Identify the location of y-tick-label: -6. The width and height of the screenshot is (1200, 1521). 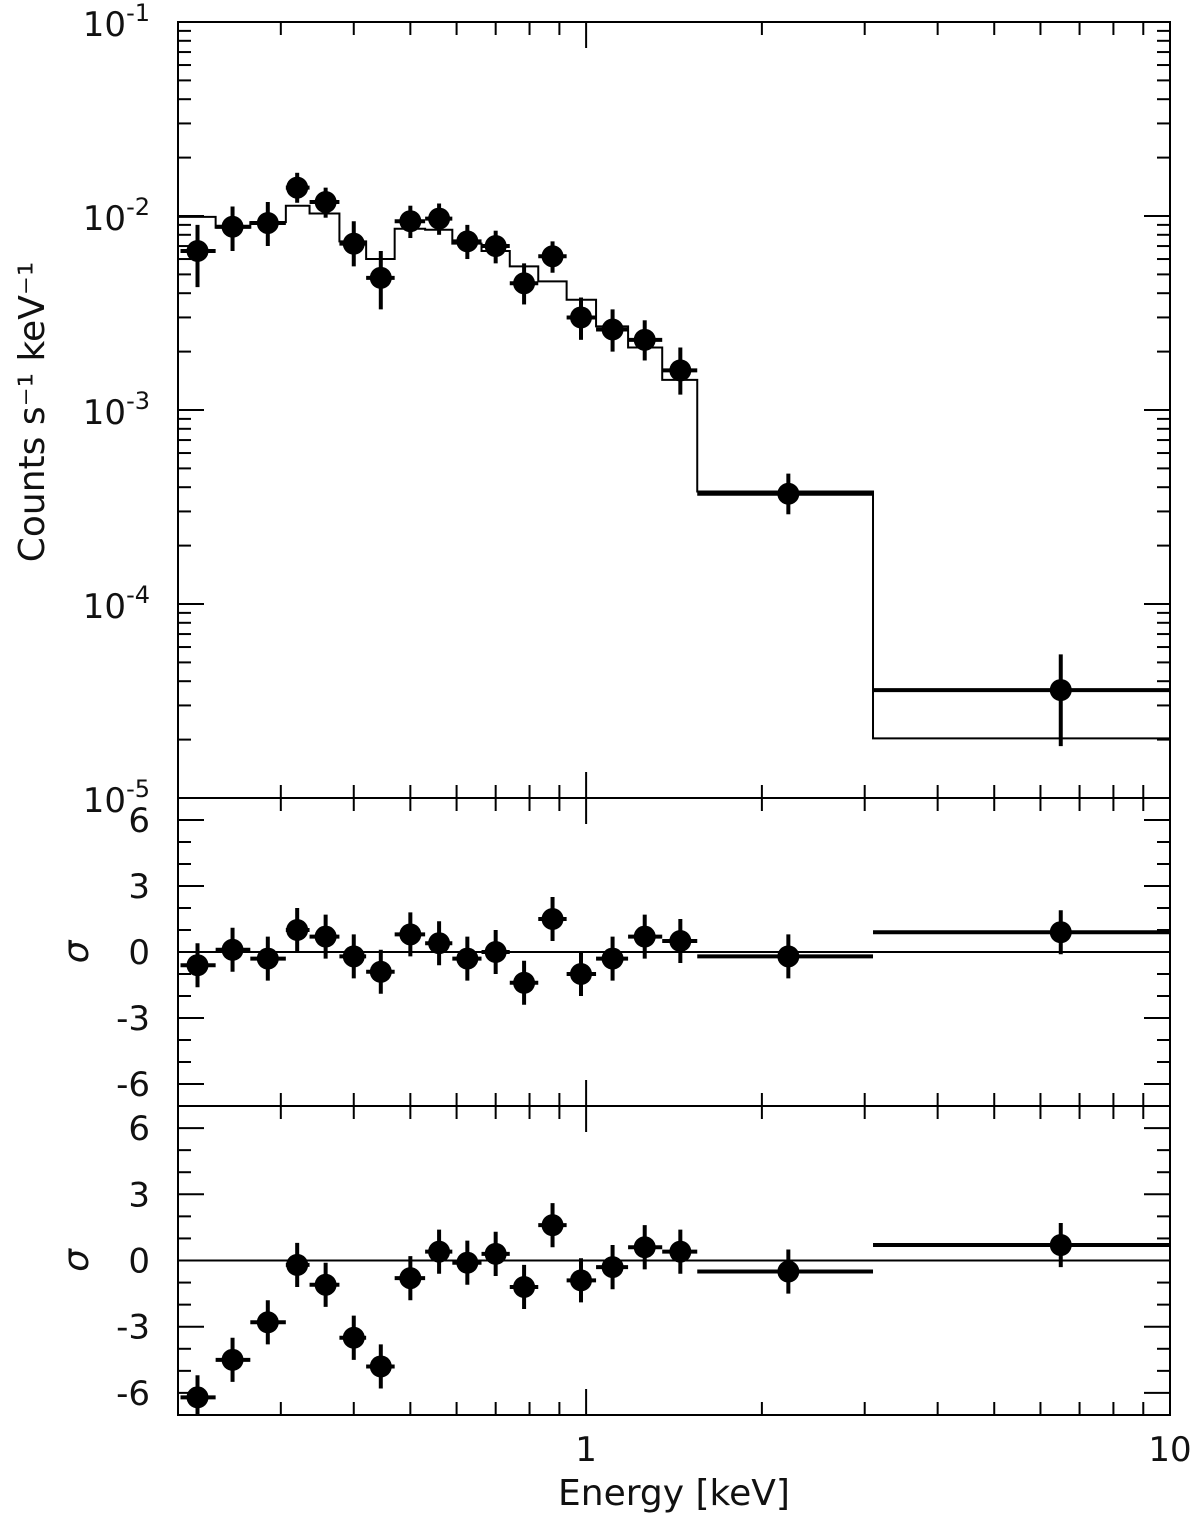
(133, 1085).